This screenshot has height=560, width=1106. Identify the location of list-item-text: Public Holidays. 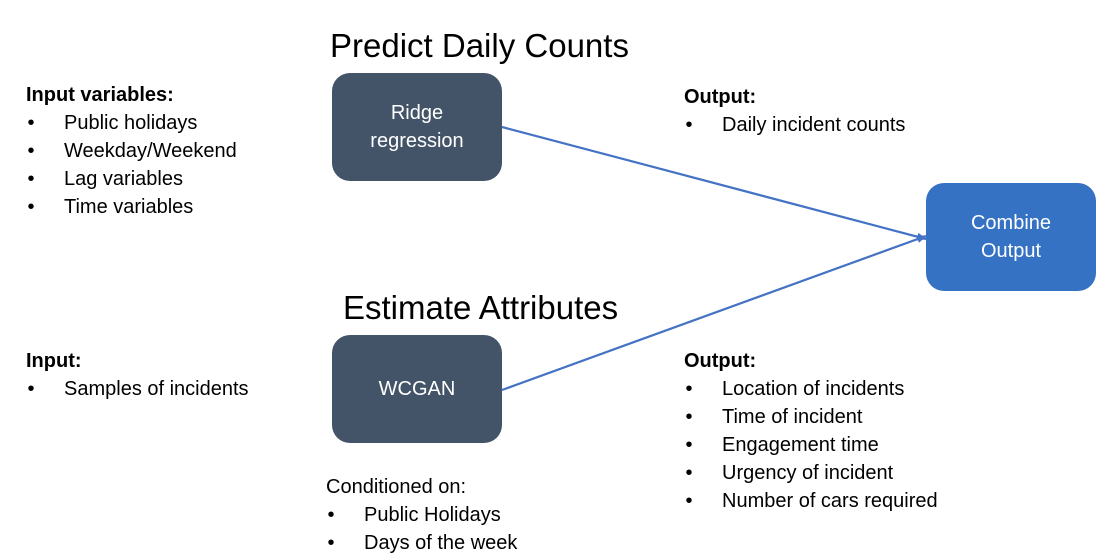
(432, 515).